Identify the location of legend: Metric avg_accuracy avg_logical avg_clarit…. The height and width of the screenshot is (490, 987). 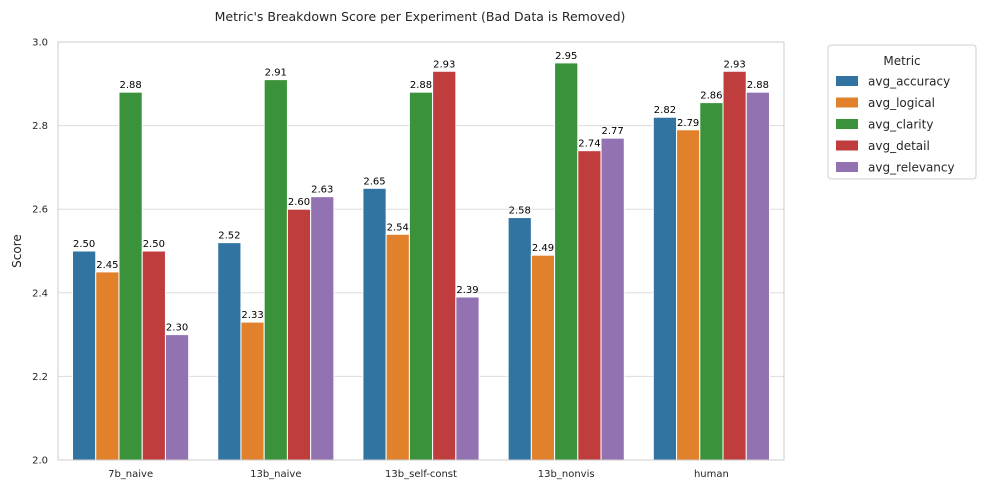
(902, 112).